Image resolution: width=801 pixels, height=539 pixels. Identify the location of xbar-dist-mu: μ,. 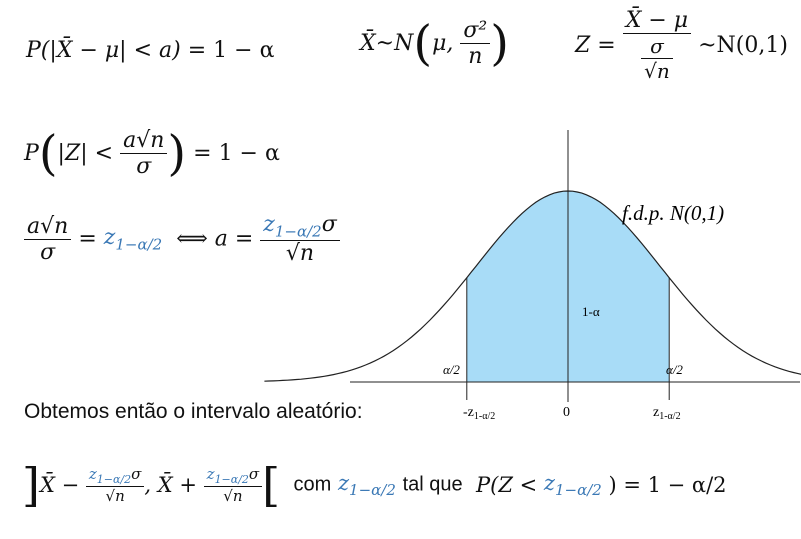
(443, 43).